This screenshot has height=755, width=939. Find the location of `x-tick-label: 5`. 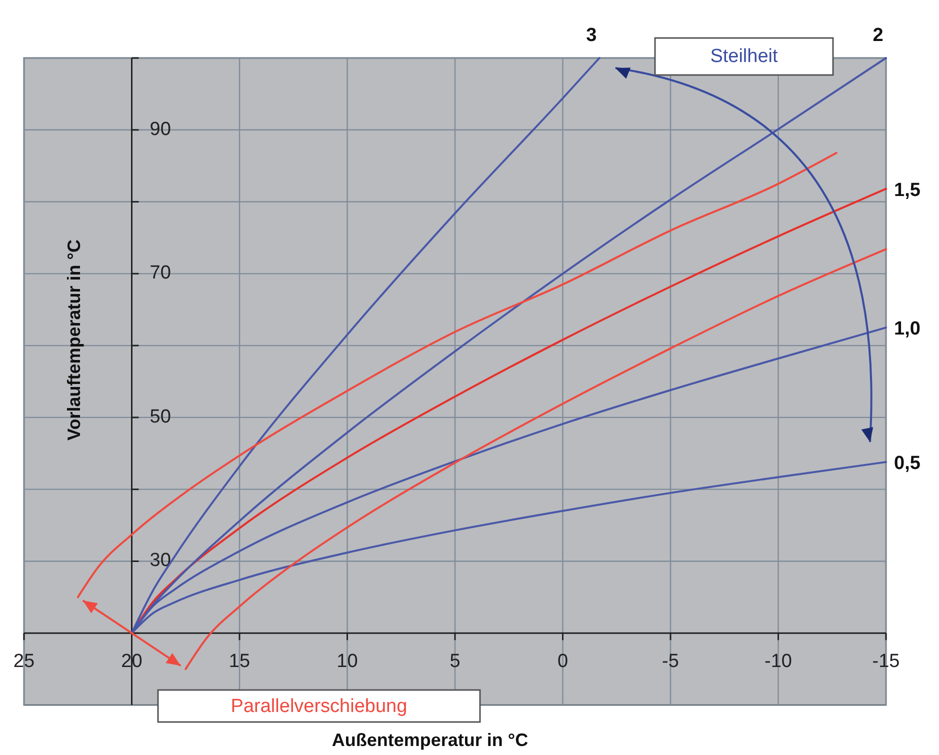

x-tick-label: 5 is located at coordinates (455, 661).